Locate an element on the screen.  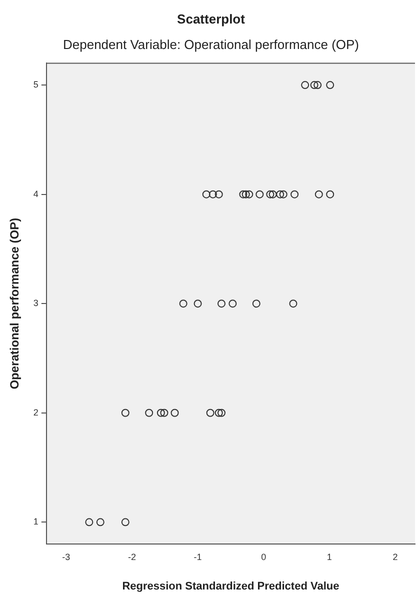
y-tick-label: 5 is located at coordinates (35, 85).